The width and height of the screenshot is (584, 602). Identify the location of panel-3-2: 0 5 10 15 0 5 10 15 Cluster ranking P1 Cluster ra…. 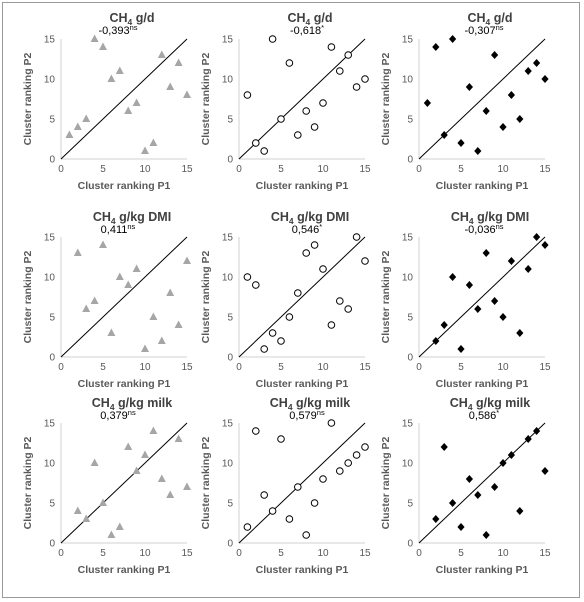
(285, 486).